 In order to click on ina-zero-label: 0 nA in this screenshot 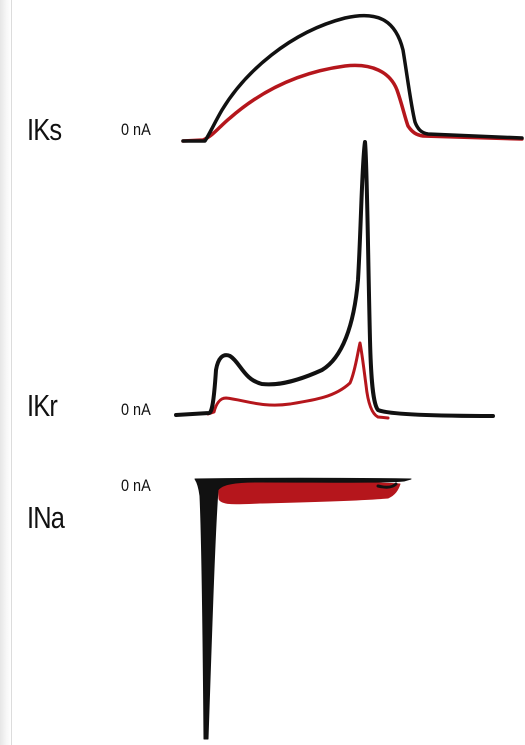, I will do `click(136, 485)`.